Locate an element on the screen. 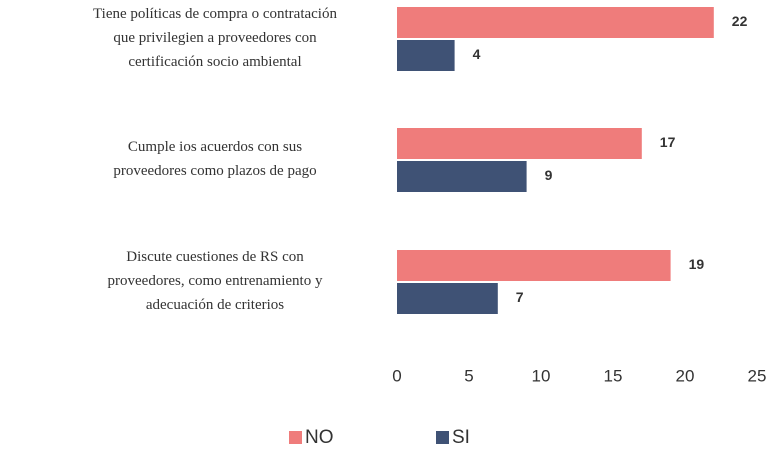  x-tick-label: 25 is located at coordinates (757, 375).